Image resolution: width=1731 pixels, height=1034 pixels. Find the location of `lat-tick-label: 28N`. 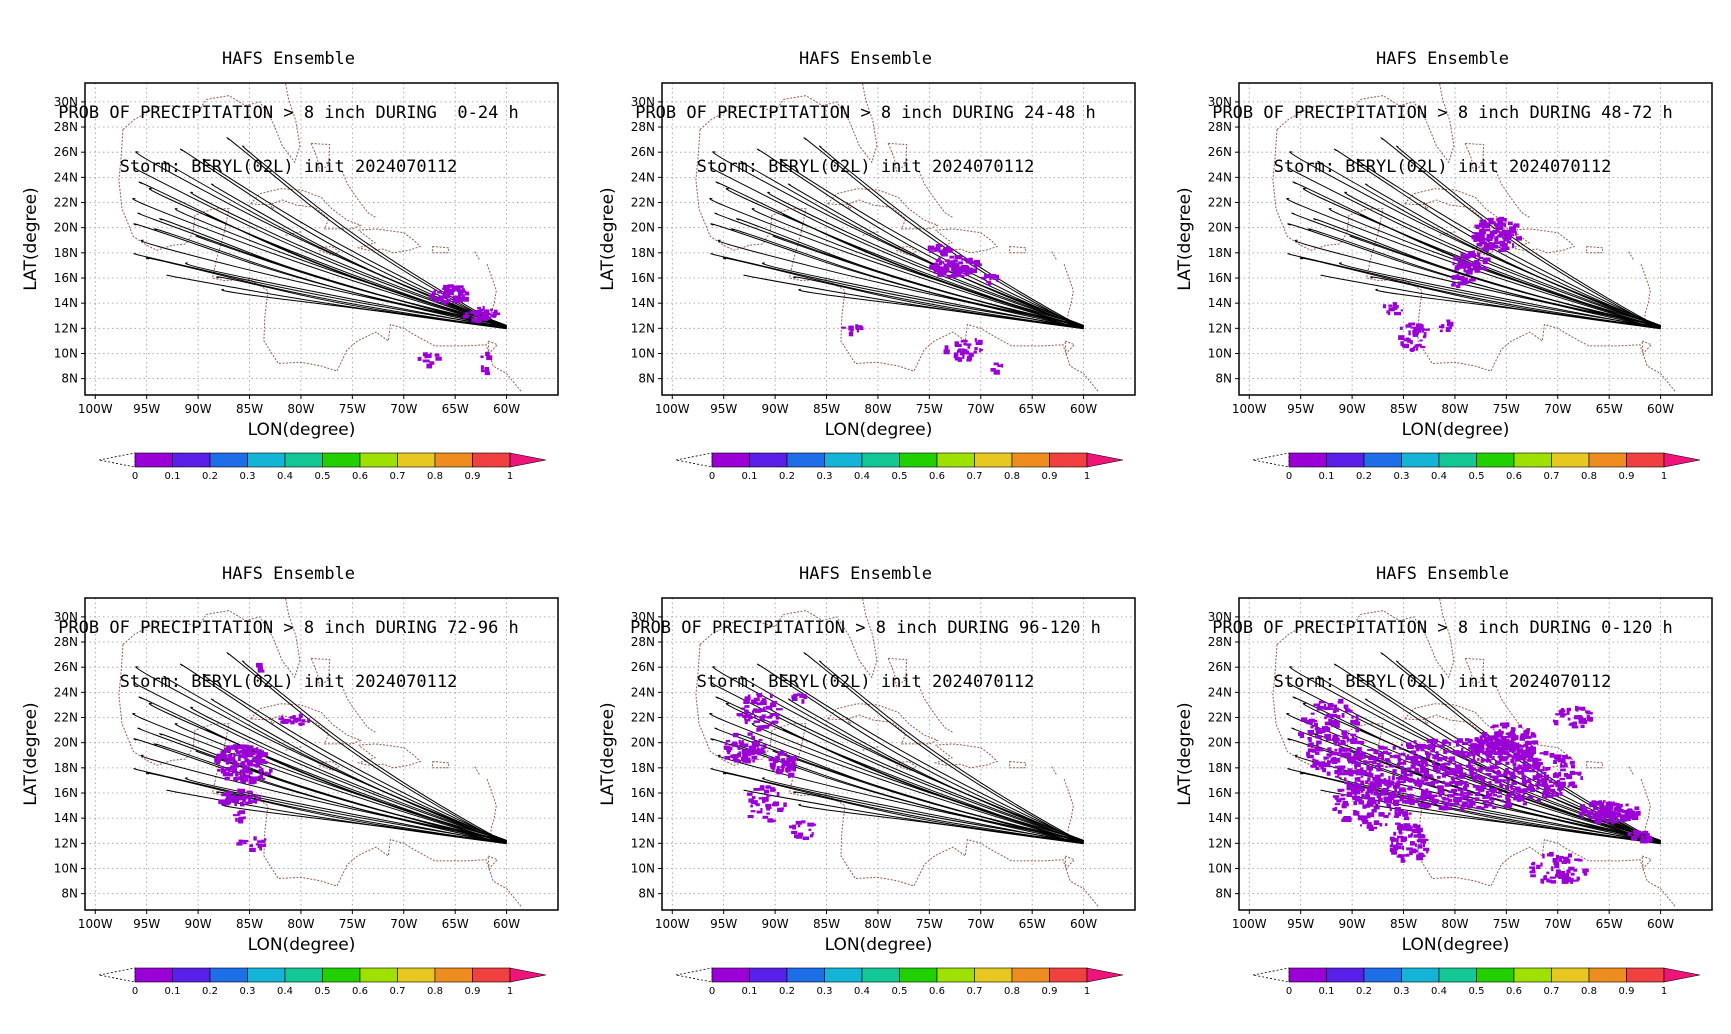

lat-tick-label: 28N is located at coordinates (1220, 642).